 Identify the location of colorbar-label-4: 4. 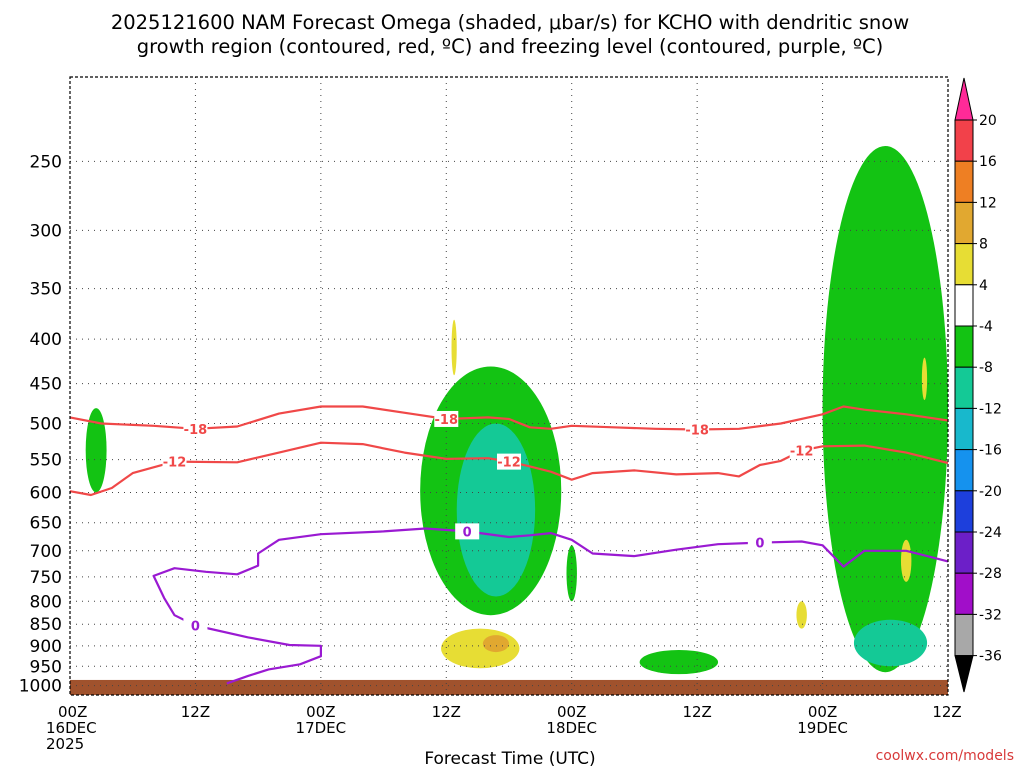
(983, 286).